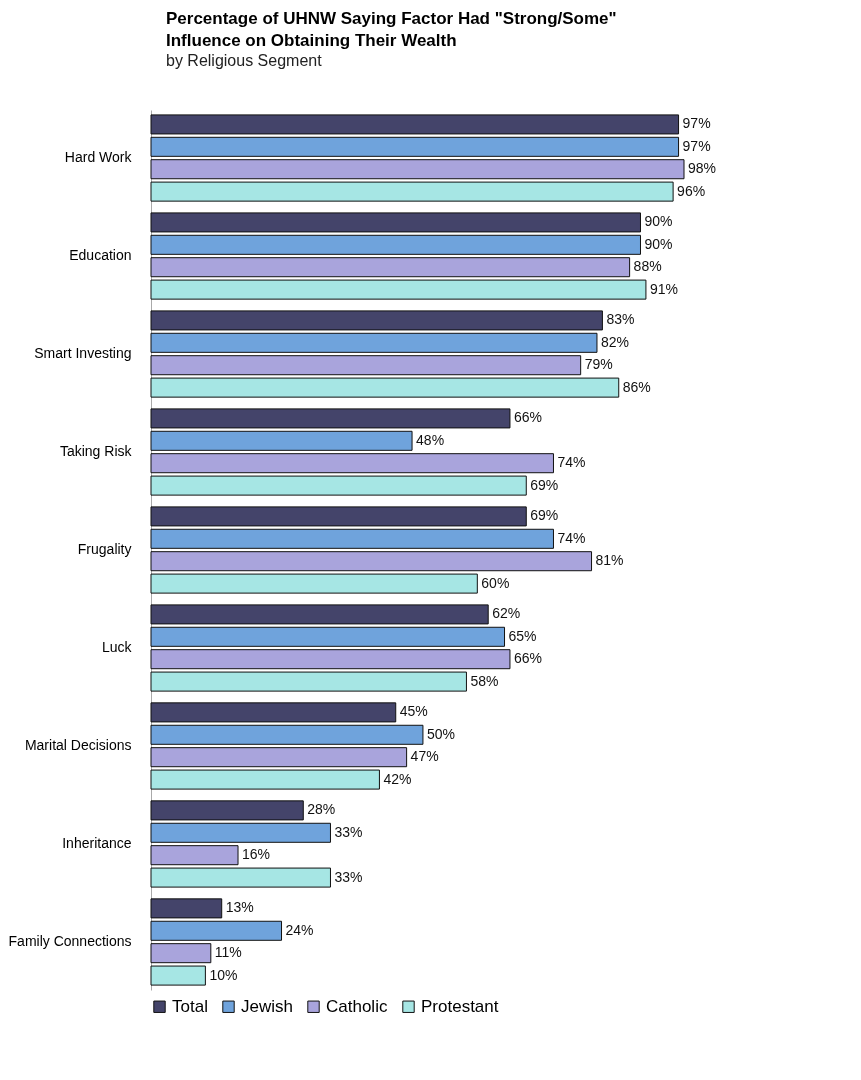 The width and height of the screenshot is (861, 1080). I want to click on data-label: 11%, so click(228, 952).